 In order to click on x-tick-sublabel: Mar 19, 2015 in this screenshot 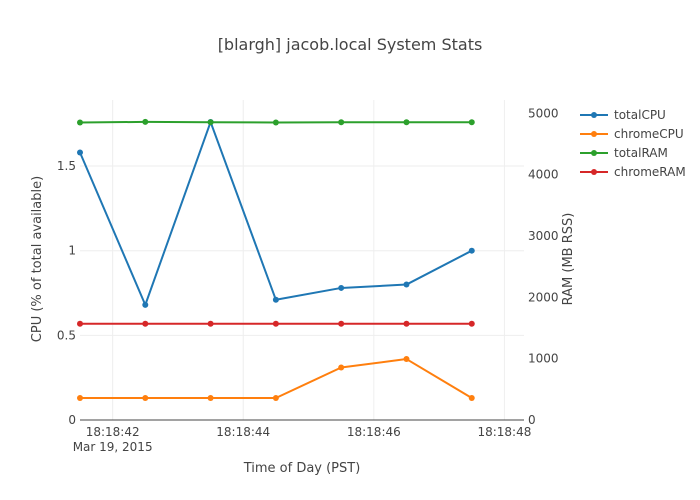, I will do `click(113, 447)`.